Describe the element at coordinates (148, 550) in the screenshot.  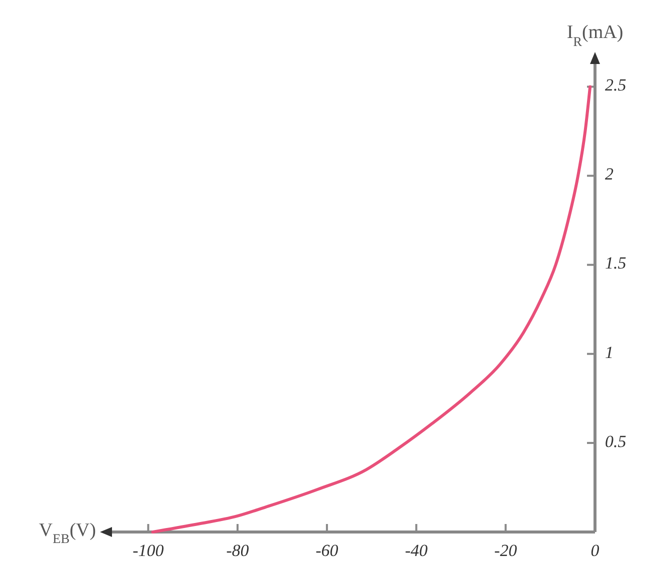
I see `x-tick-label: -100` at that location.